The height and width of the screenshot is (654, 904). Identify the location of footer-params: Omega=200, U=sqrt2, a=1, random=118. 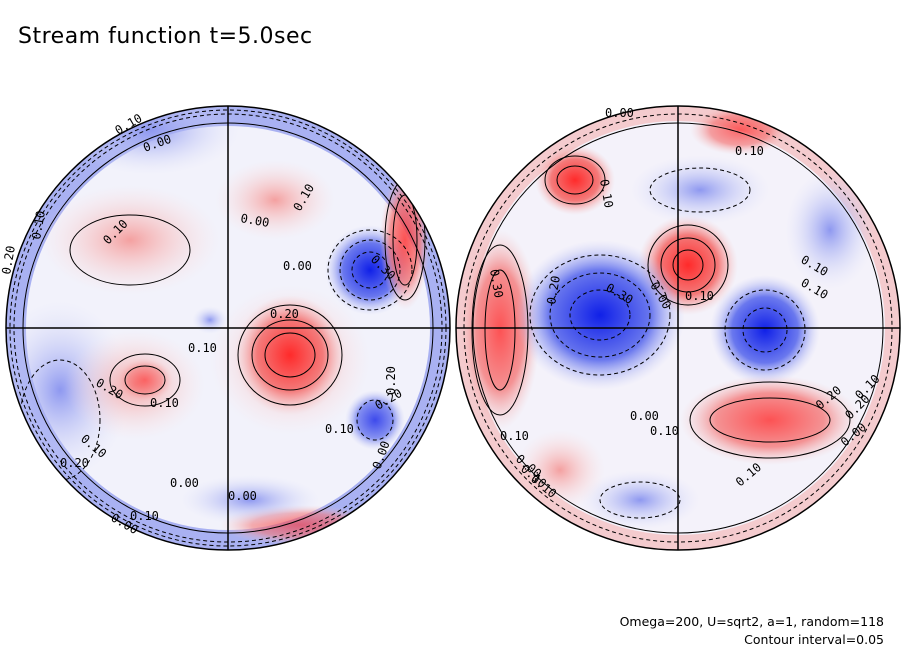
(751, 621).